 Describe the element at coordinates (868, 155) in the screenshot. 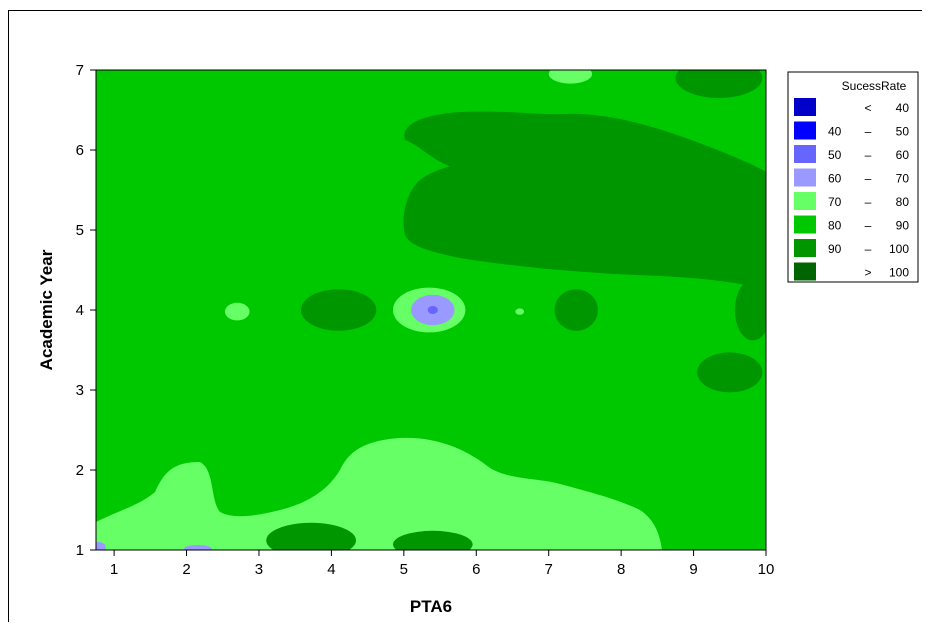

I see `legend-op-2: –` at that location.